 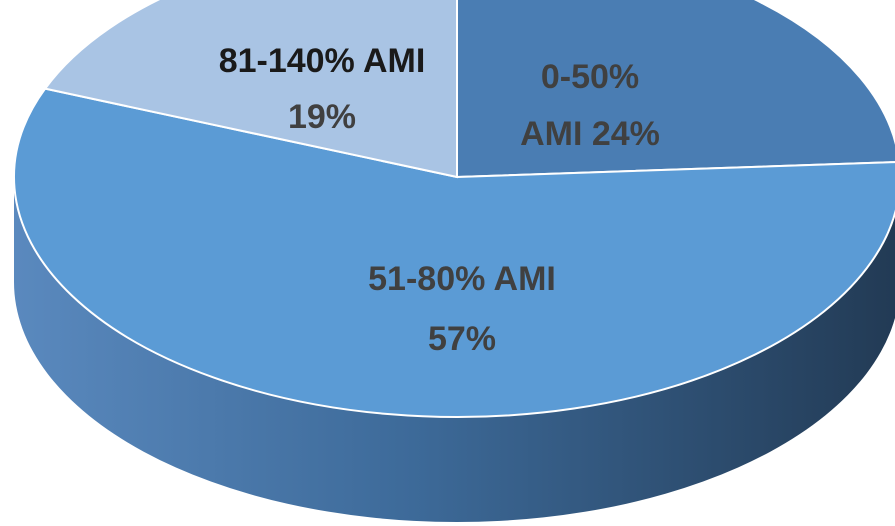 I want to click on pie-slice-2-label-line-2: 57%, so click(x=462, y=339).